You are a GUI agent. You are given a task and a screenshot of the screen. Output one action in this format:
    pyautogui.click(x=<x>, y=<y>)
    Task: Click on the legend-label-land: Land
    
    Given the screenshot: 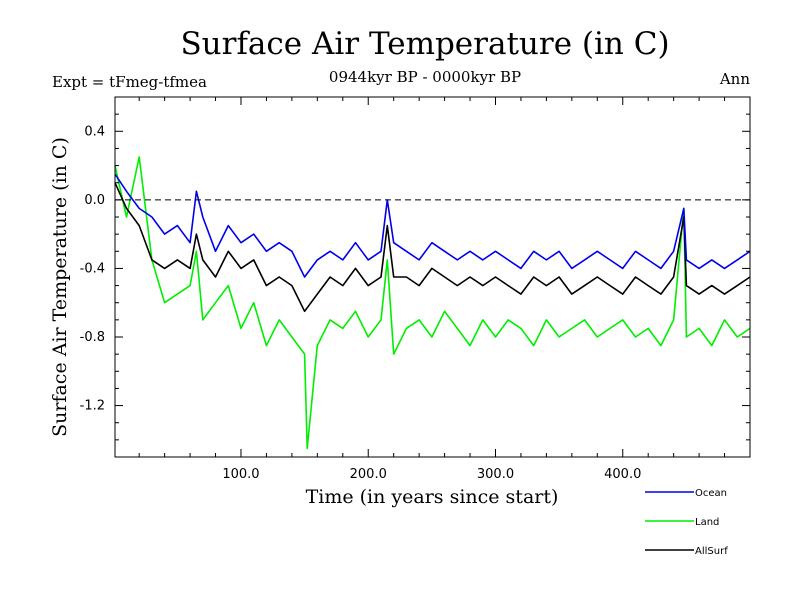 What is the action you would take?
    pyautogui.click(x=707, y=522)
    